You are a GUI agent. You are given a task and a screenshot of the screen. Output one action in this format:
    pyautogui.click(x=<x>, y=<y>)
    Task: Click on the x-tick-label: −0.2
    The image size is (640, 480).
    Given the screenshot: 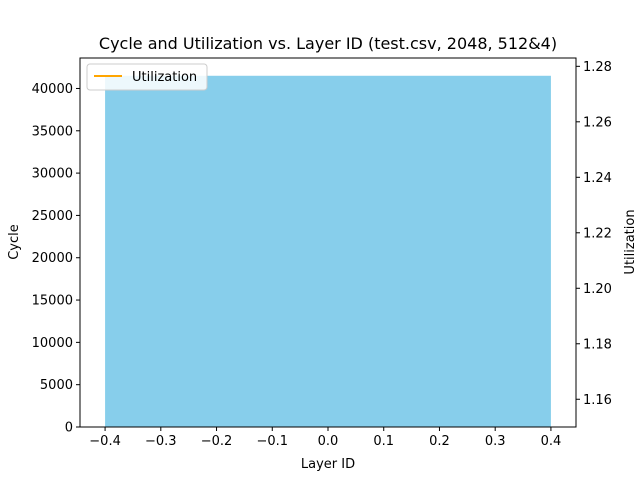 What is the action you would take?
    pyautogui.click(x=217, y=441)
    